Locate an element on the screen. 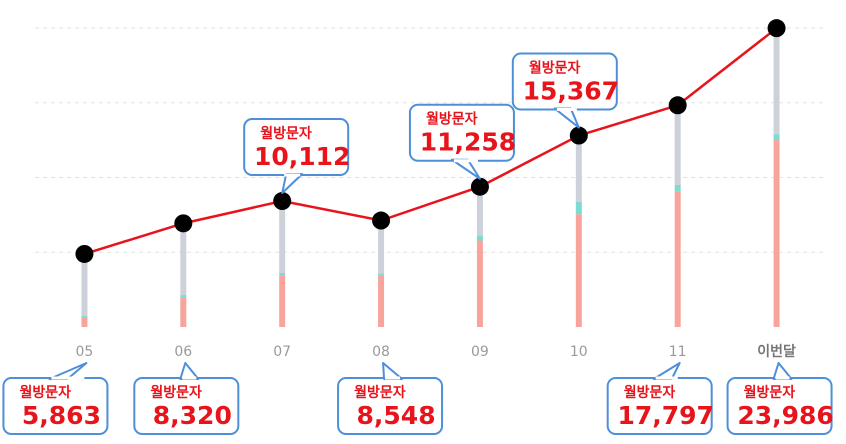 This screenshot has height=444, width=846. x-tick-label: 09 is located at coordinates (480, 352).